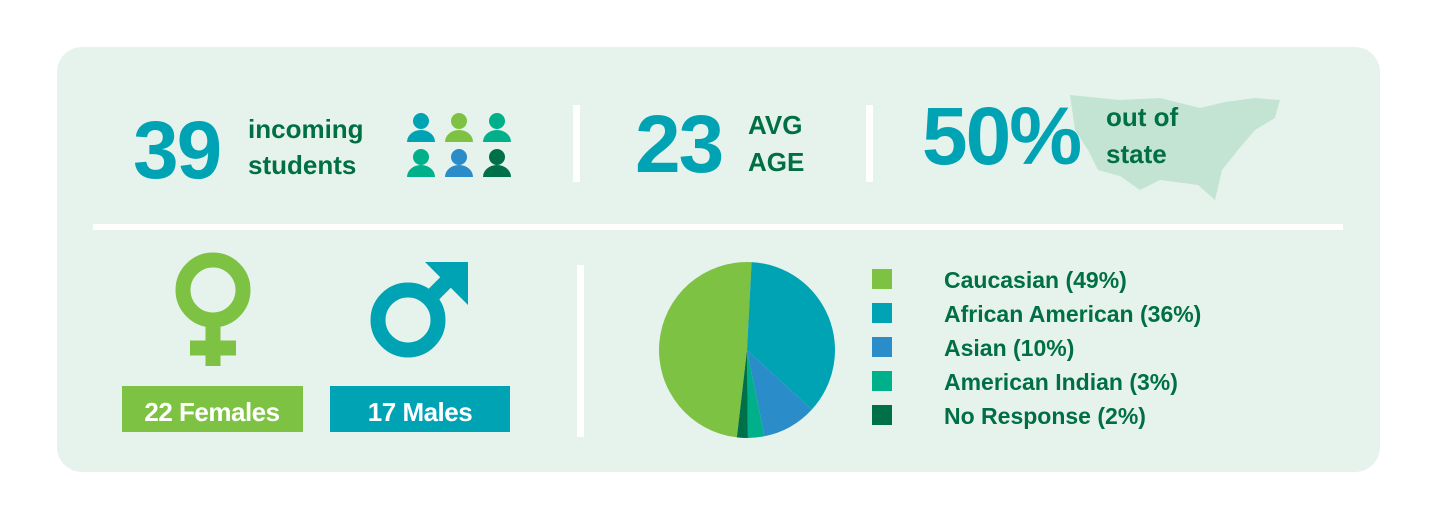  What do you see at coordinates (1072, 314) in the screenshot?
I see `legend-label: African American (36%)` at bounding box center [1072, 314].